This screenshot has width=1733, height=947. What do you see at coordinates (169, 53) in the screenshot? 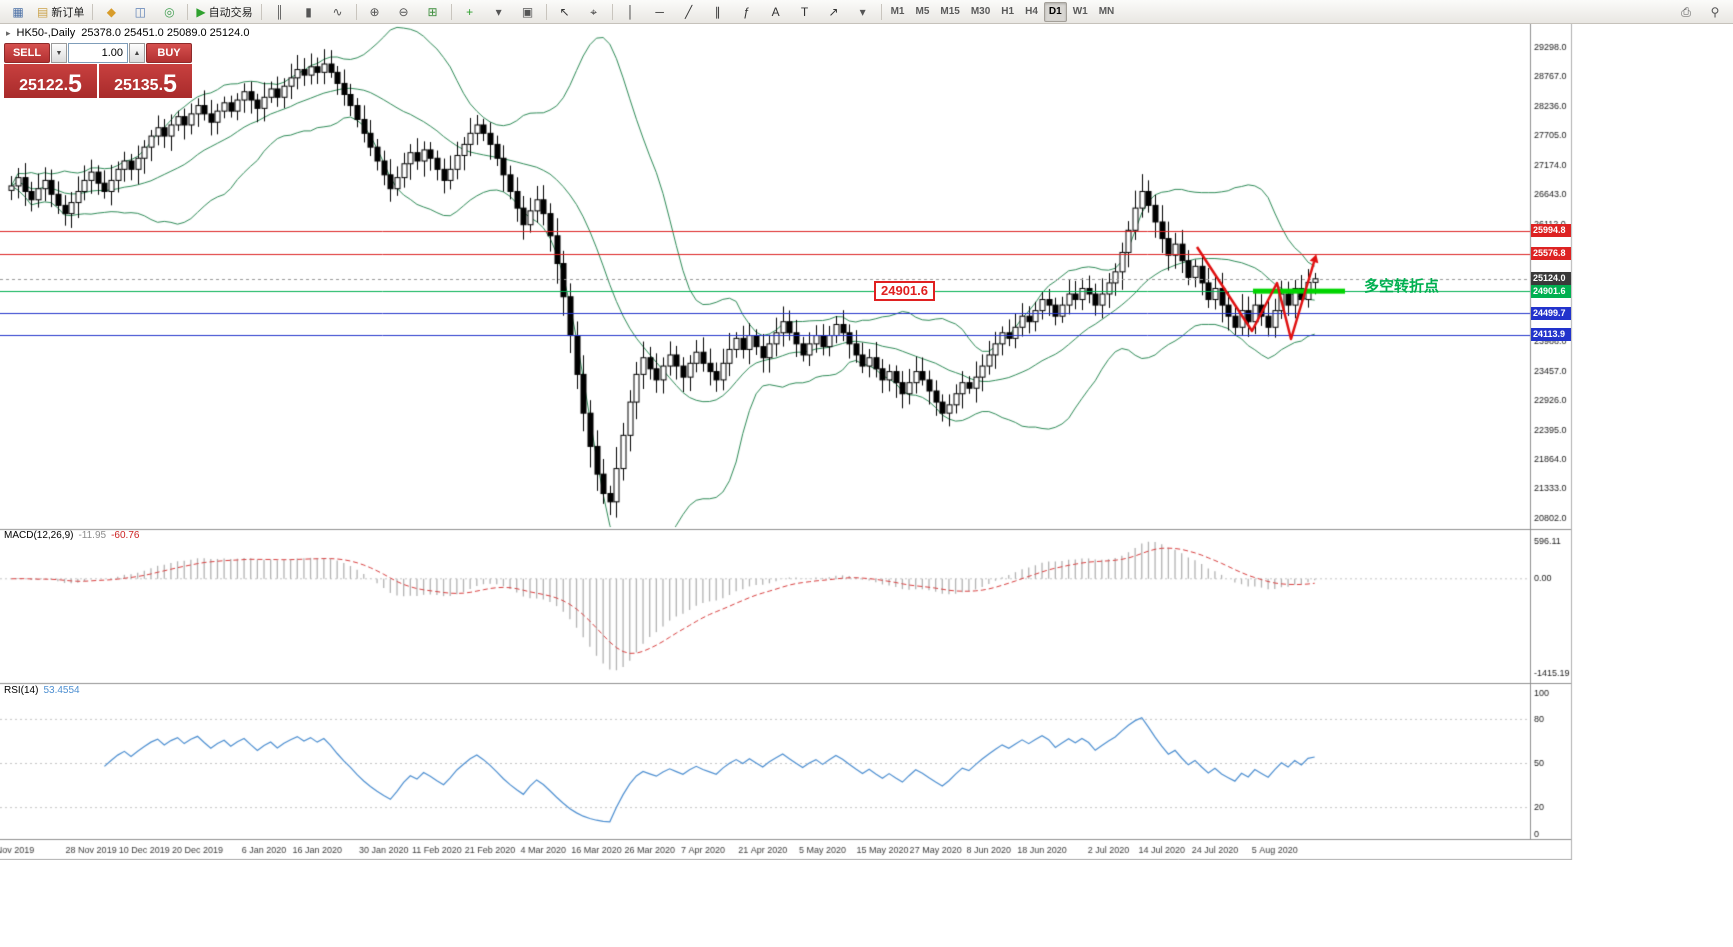
I see `buy-button: BUY` at bounding box center [169, 53].